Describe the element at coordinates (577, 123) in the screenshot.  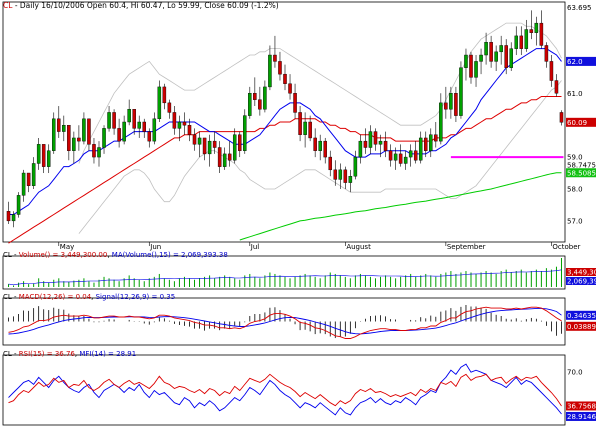
I see `y-tick-label: 60.09` at that location.